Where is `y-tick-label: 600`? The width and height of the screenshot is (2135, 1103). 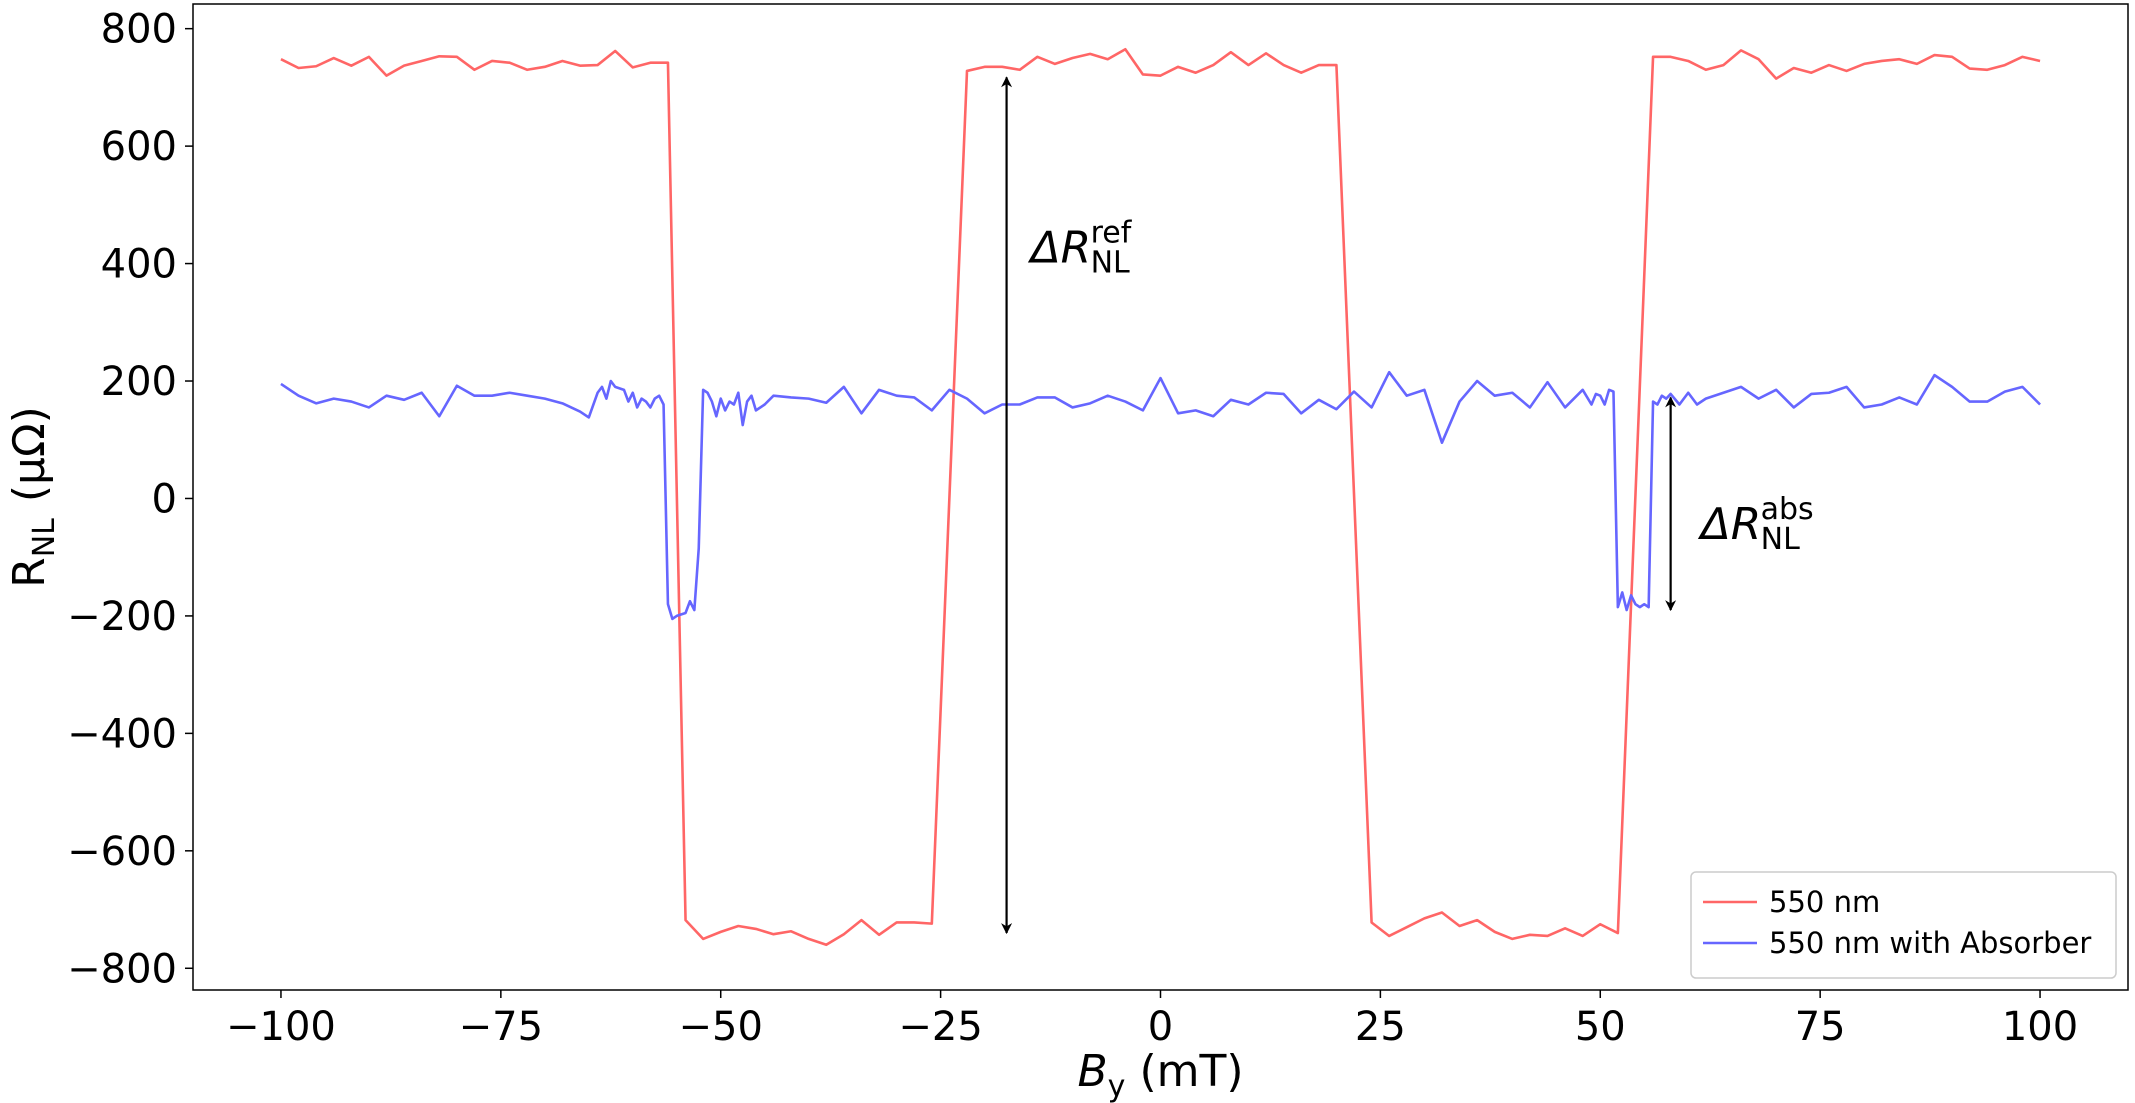 y-tick-label: 600 is located at coordinates (139, 147).